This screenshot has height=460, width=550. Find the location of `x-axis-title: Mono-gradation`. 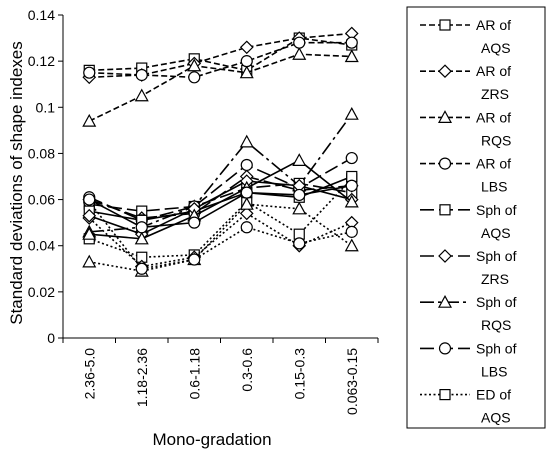

x-axis-title: Mono-gradation is located at coordinates (211, 439).